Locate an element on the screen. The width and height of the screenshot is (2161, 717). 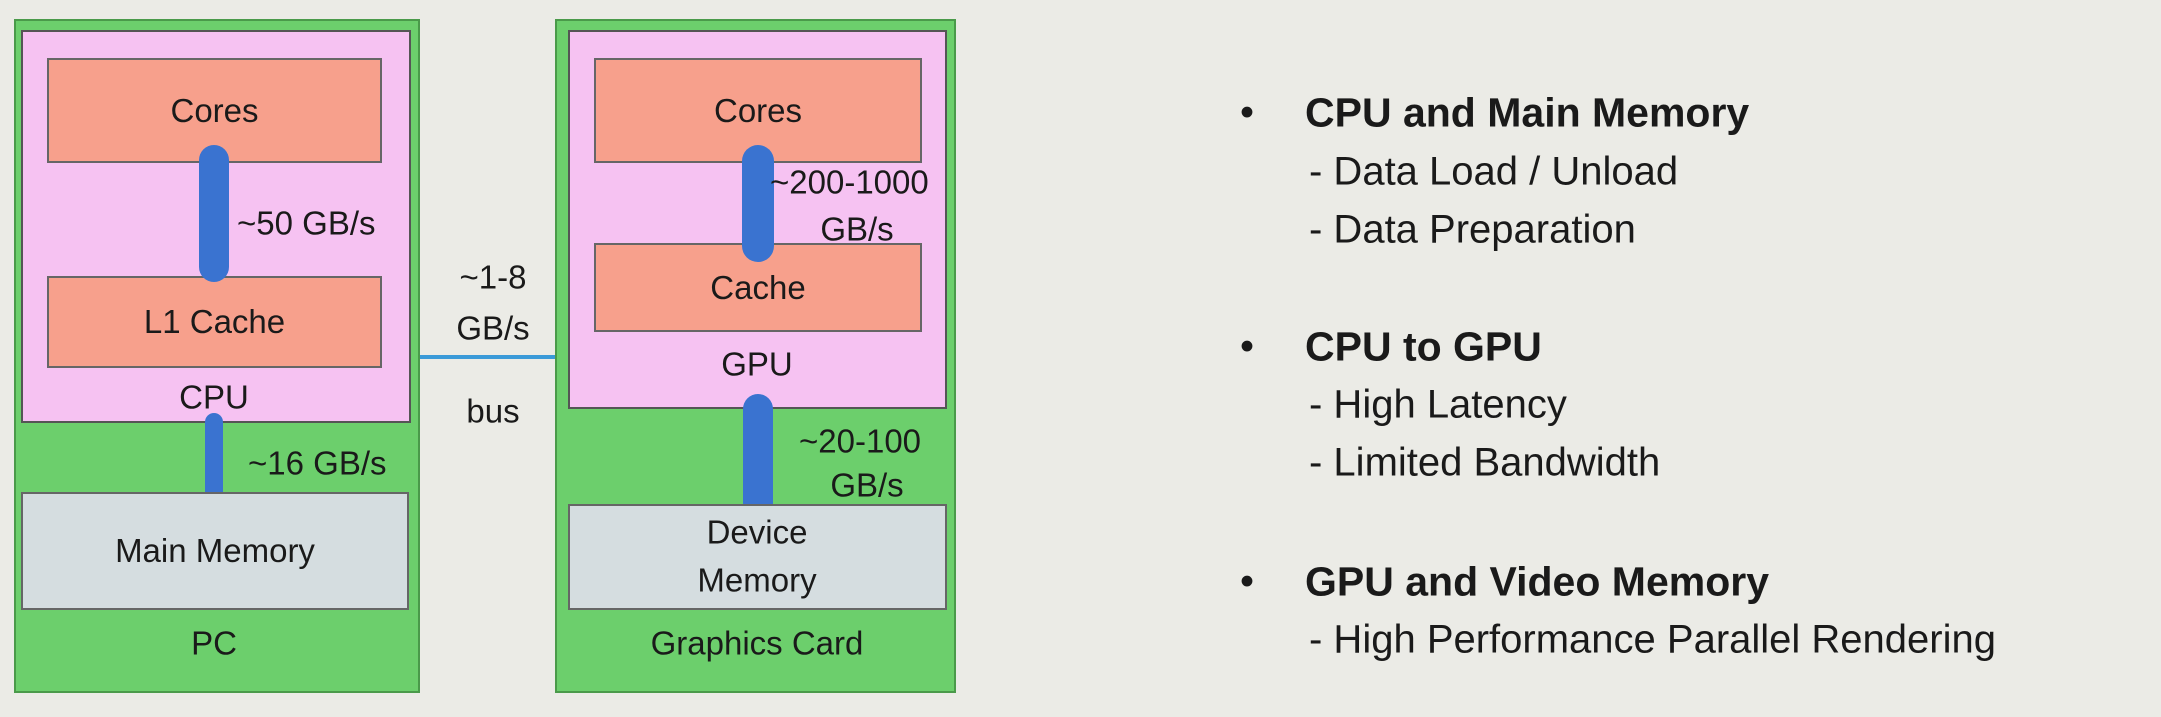
bullet-heading: GPU and Video Memory is located at coordinates (1537, 581).